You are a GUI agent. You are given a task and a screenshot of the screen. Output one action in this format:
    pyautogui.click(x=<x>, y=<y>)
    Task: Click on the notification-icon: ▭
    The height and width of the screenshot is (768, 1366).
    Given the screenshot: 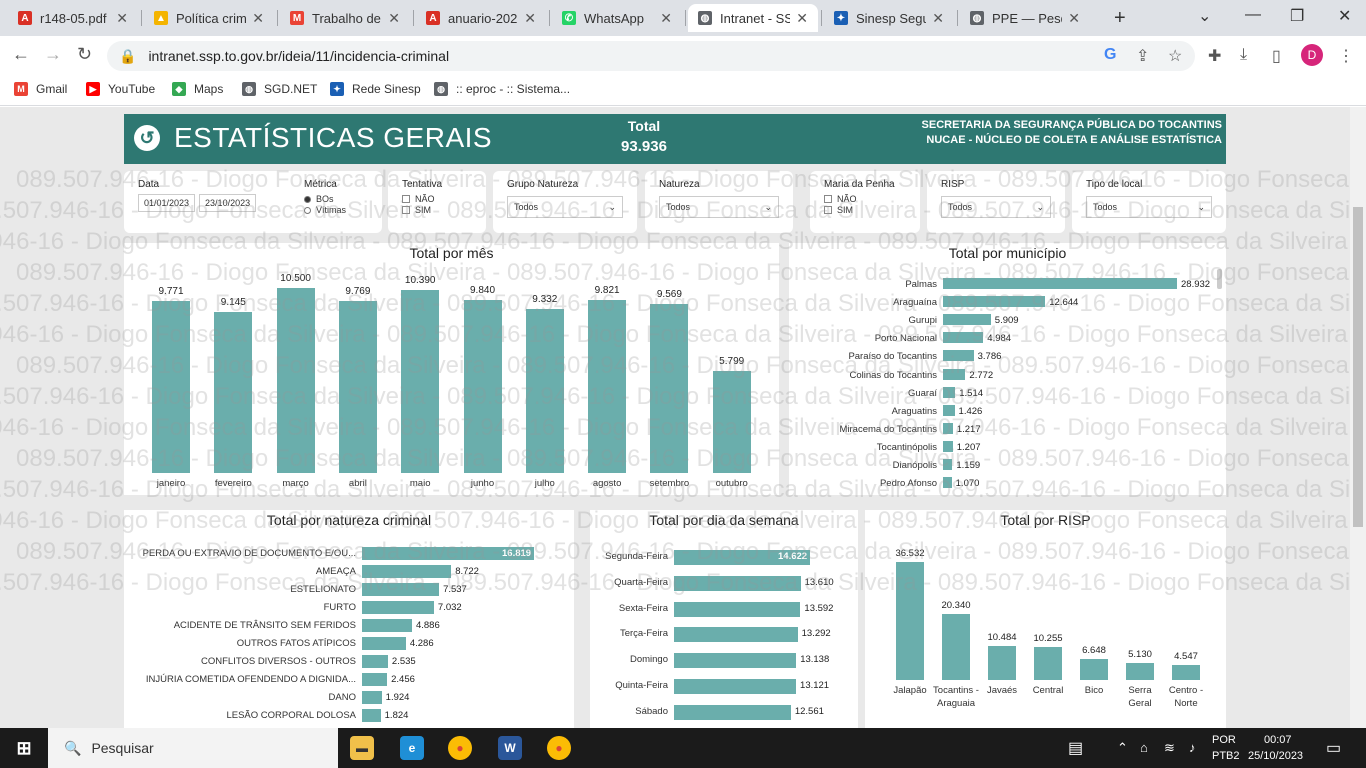 What is the action you would take?
    pyautogui.click(x=1334, y=748)
    